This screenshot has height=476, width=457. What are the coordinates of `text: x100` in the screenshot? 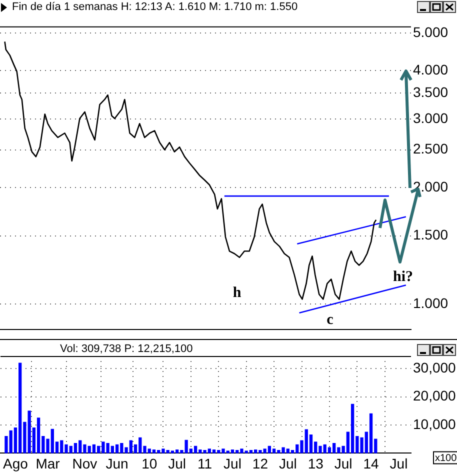 It's located at (446, 458).